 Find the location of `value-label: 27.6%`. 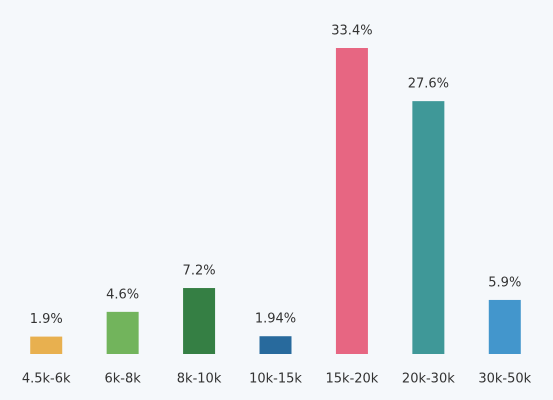

value-label: 27.6% is located at coordinates (428, 84).